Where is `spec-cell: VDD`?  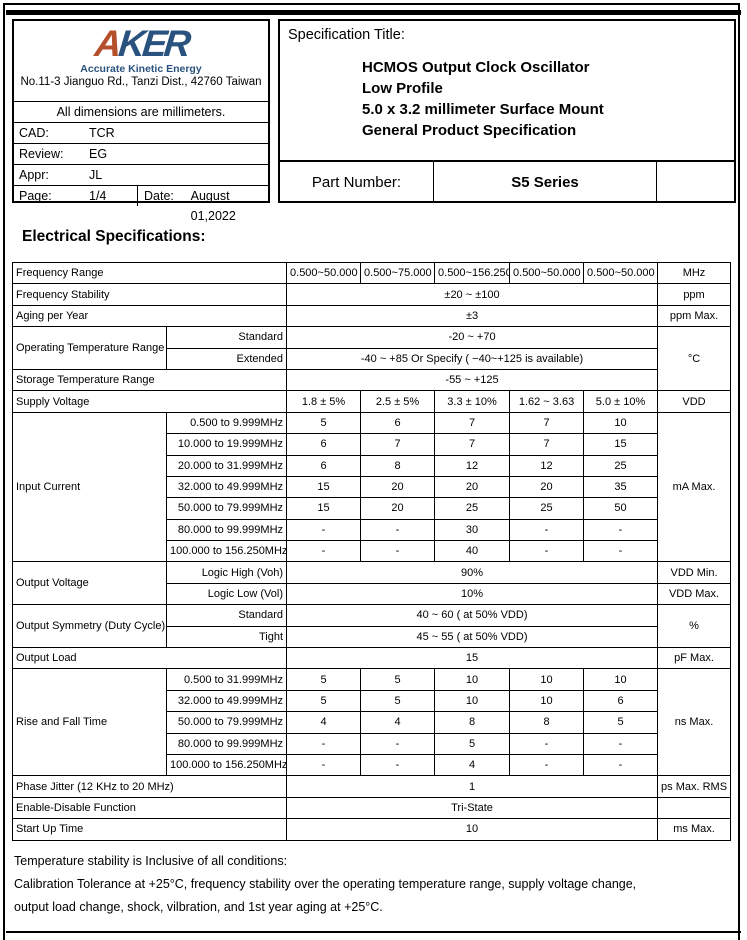 spec-cell: VDD is located at coordinates (694, 401).